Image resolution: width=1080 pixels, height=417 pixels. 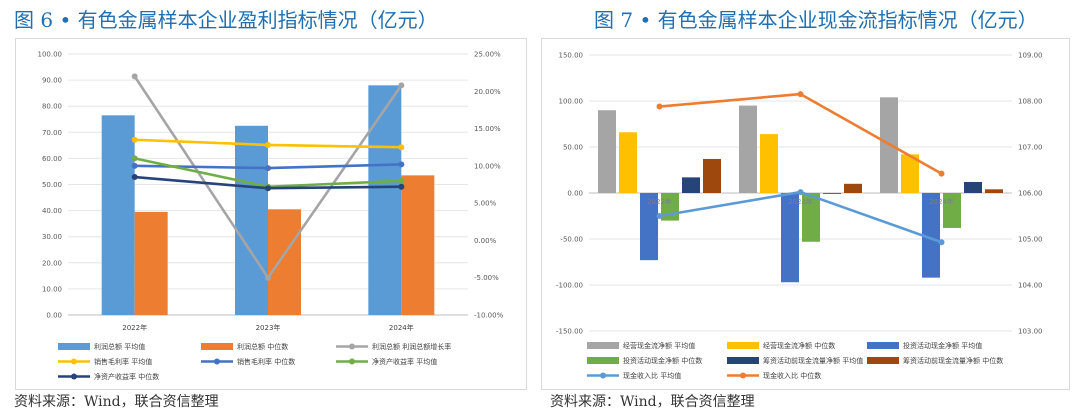 What do you see at coordinates (487, 129) in the screenshot?
I see `y-right-tick: 15.00%` at bounding box center [487, 129].